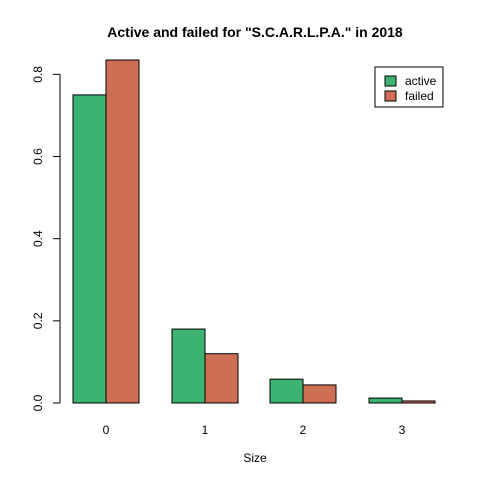  Describe the element at coordinates (205, 430) in the screenshot. I see `x-tick-label: 1` at that location.